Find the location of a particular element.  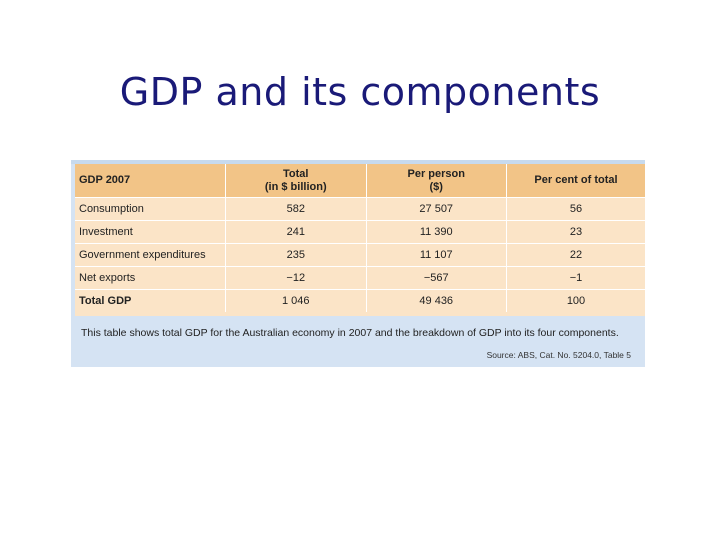

cell-per-cent: 56 is located at coordinates (575, 209).